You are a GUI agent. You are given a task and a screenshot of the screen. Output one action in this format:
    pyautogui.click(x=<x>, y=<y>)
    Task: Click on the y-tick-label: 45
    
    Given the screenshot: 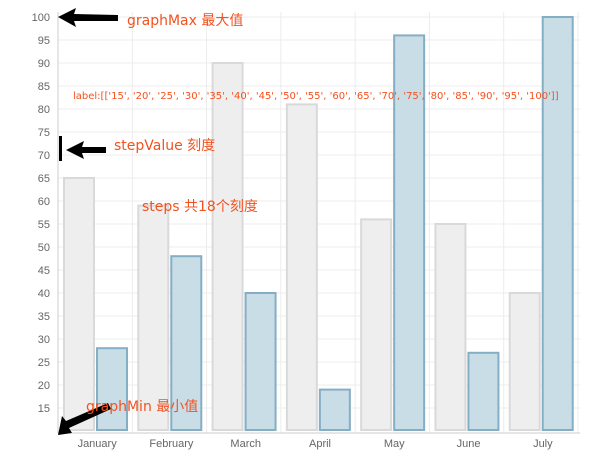 What is the action you would take?
    pyautogui.click(x=44, y=271)
    